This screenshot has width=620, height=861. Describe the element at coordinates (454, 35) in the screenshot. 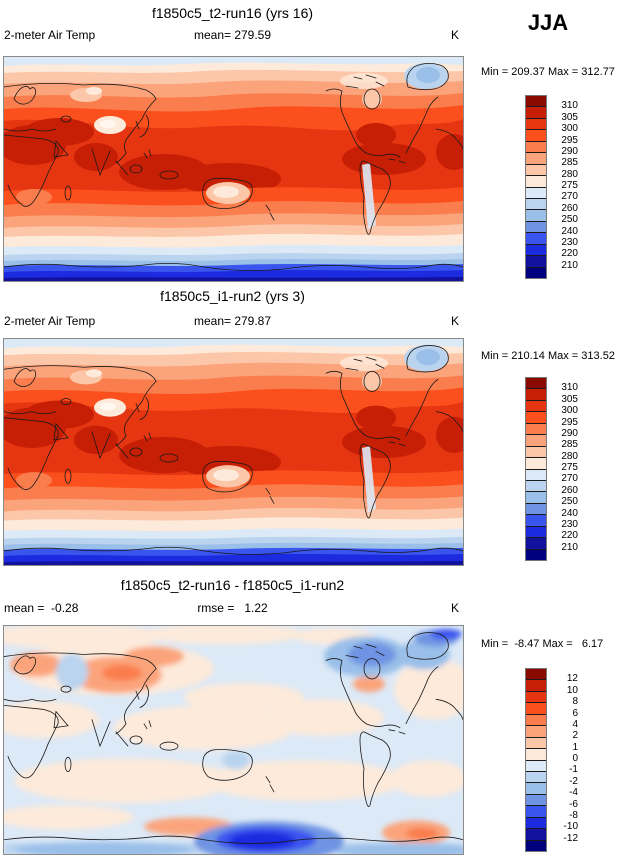

I see `panel1-units-label: K` at that location.